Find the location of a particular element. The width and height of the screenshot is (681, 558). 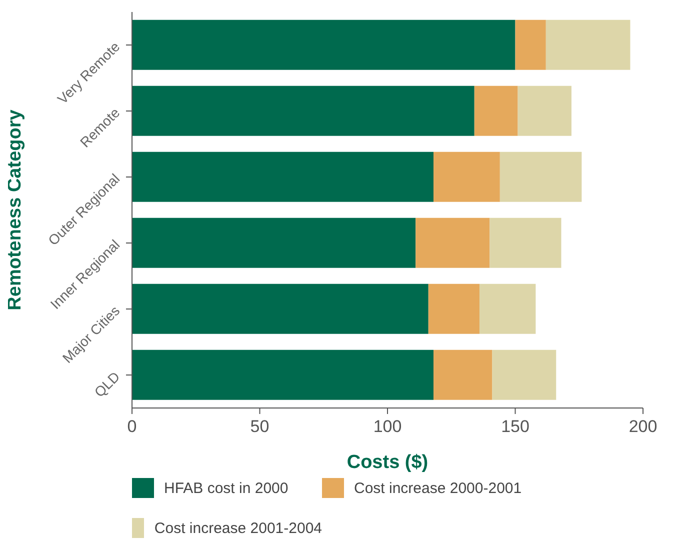

x-tick-label: 50 is located at coordinates (260, 426).